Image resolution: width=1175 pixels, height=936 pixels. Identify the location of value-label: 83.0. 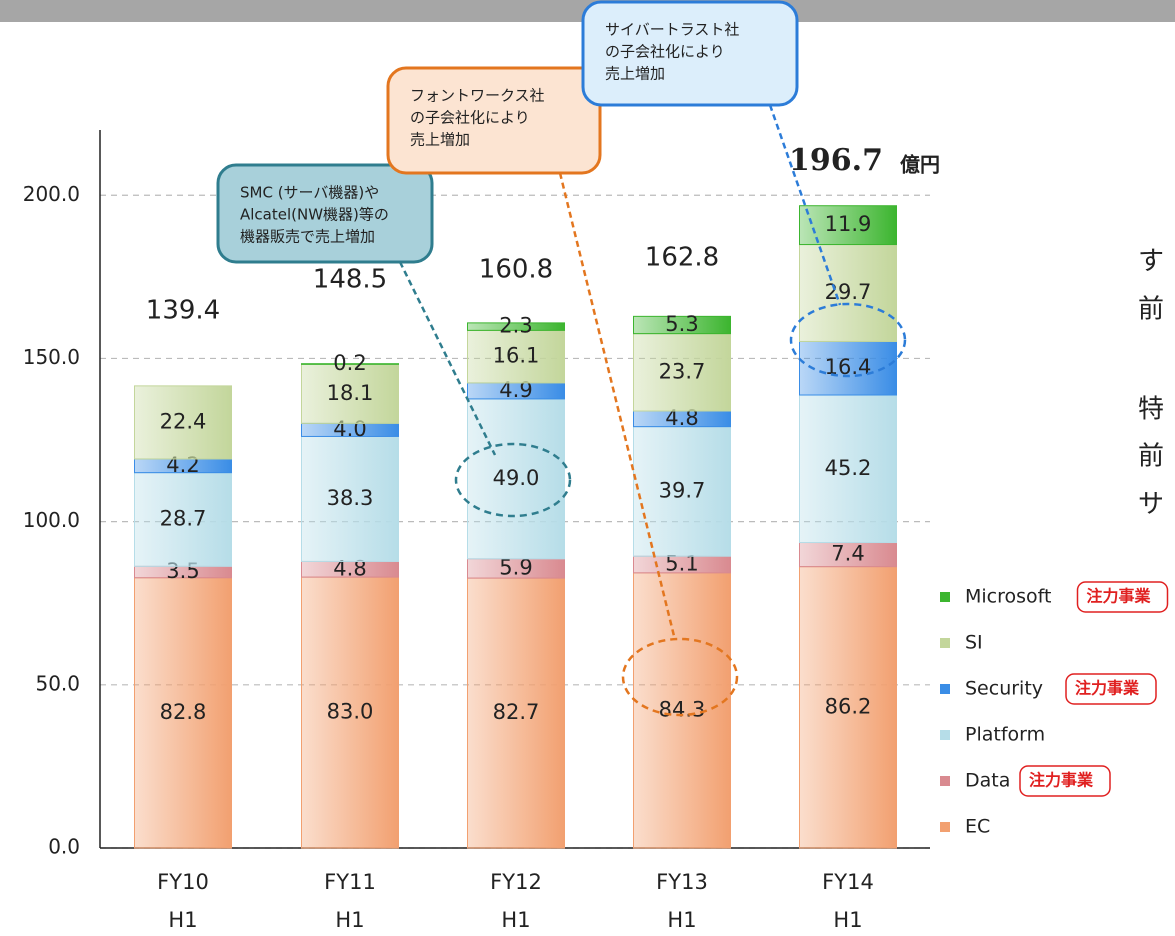
(350, 712).